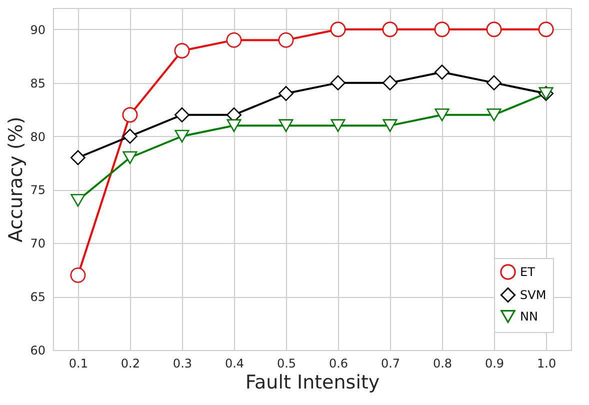 The height and width of the screenshot is (405, 589). What do you see at coordinates (546, 363) in the screenshot?
I see `x-tick-label: 1.0` at bounding box center [546, 363].